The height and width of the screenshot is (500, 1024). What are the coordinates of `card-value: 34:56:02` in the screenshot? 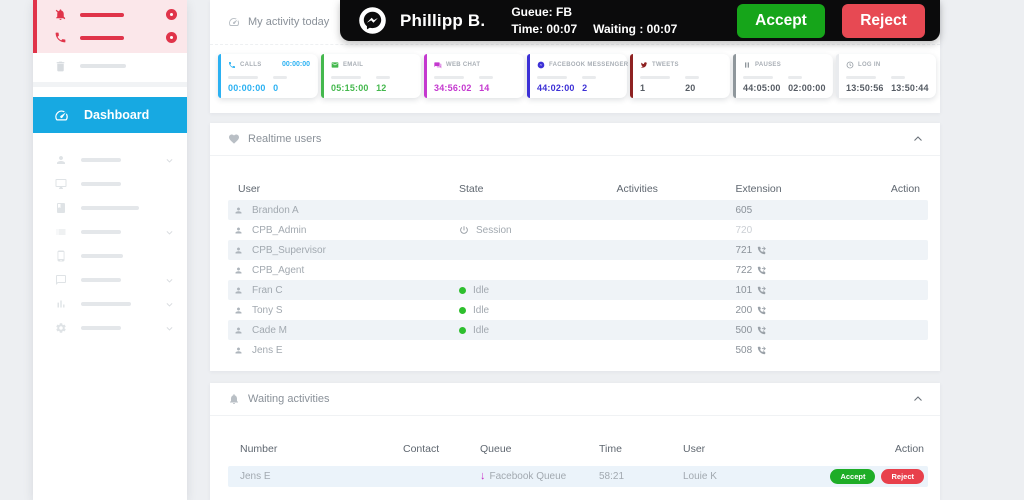 It's located at (453, 88).